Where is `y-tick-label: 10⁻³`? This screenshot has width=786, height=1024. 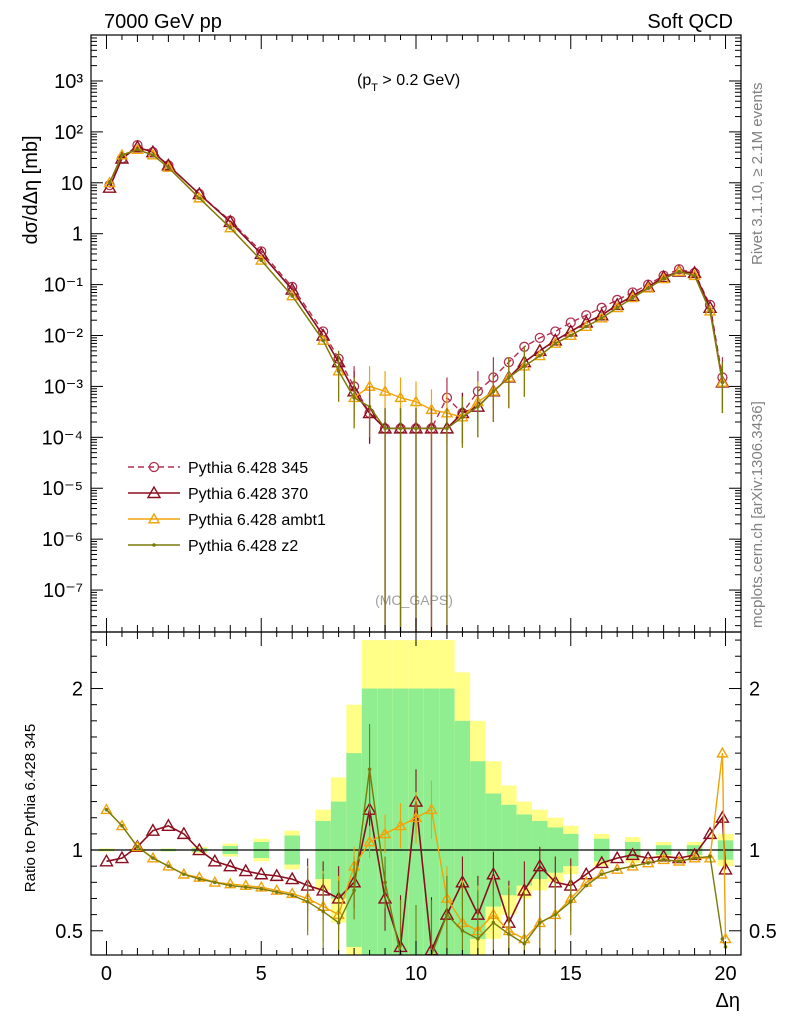
y-tick-label: 10⁻³ is located at coordinates (64, 387).